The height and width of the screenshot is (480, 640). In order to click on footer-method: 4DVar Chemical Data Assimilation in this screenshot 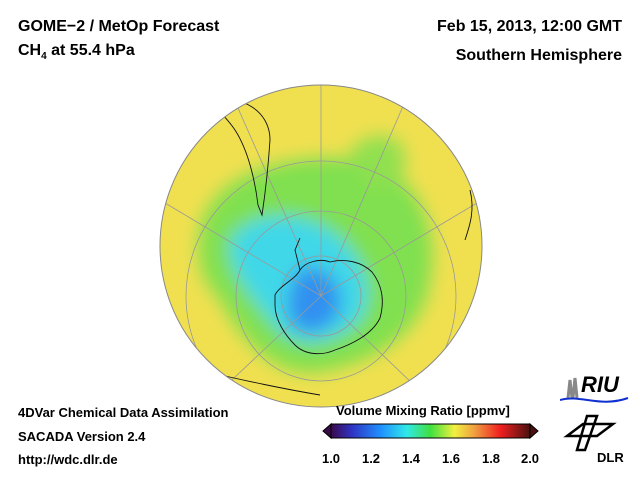, I will do `click(123, 412)`.